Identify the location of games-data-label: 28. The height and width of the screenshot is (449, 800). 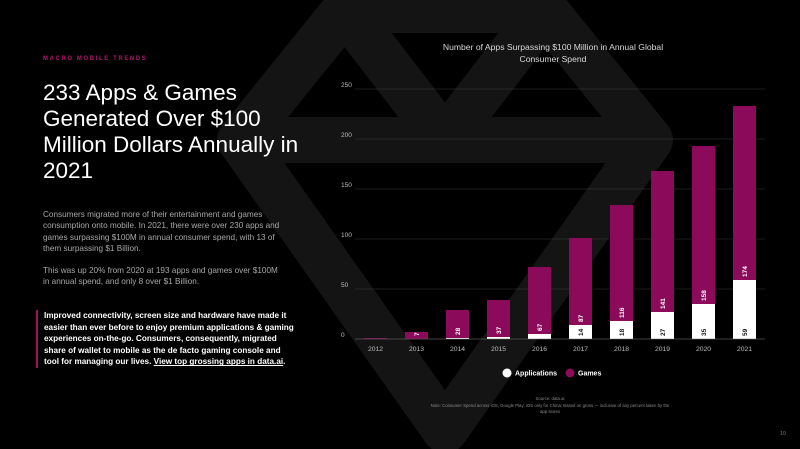
(458, 331).